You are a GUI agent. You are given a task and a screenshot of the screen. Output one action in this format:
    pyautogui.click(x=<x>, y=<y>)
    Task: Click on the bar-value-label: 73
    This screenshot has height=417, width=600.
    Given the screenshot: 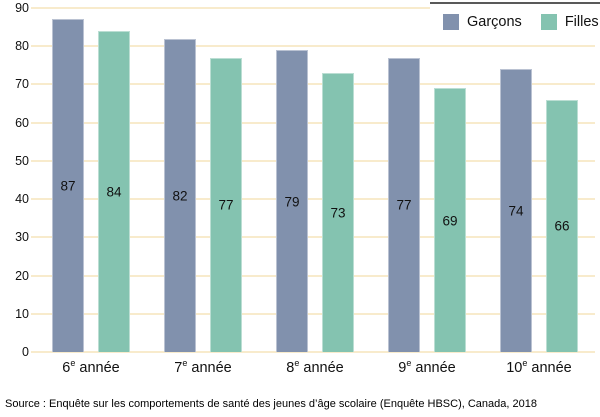 What is the action you would take?
    pyautogui.click(x=338, y=213)
    